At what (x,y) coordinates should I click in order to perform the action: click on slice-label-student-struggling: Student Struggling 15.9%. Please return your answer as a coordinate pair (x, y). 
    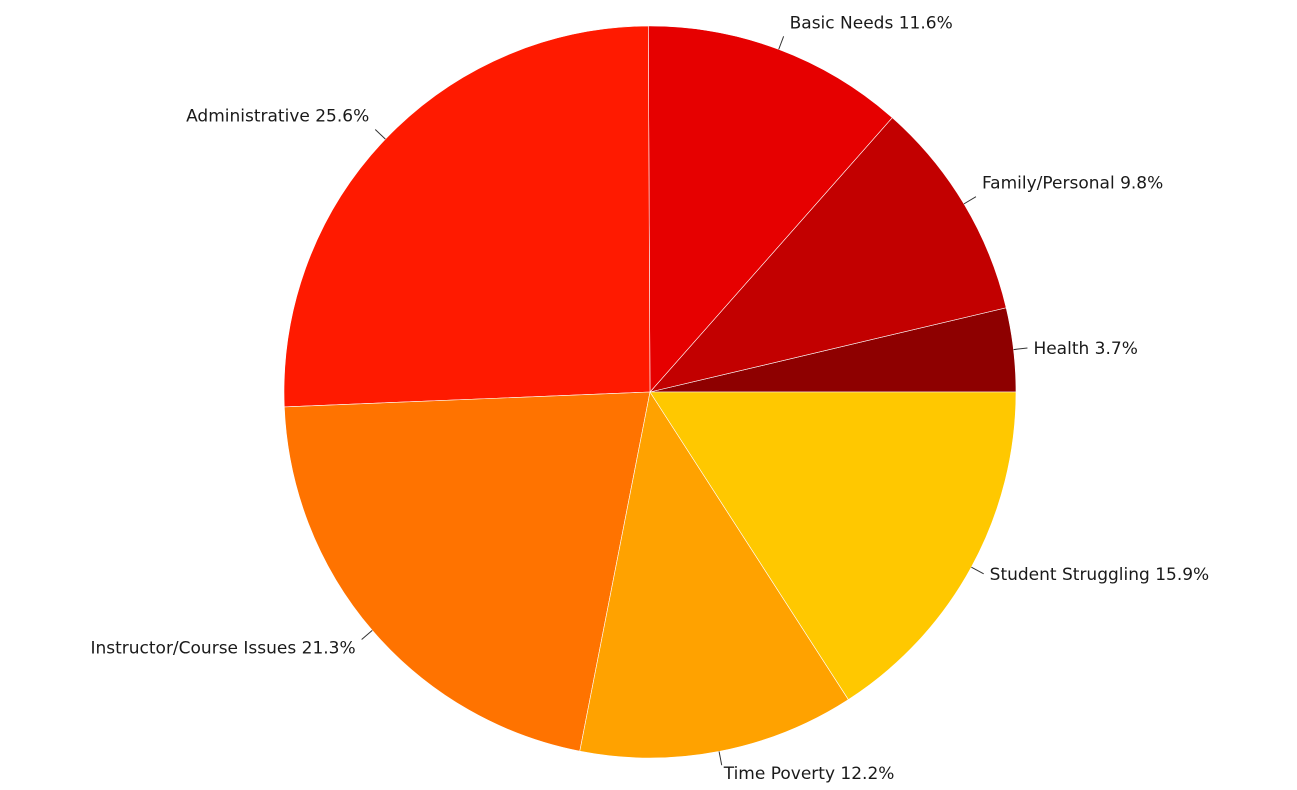
    Looking at the image, I should click on (1100, 575).